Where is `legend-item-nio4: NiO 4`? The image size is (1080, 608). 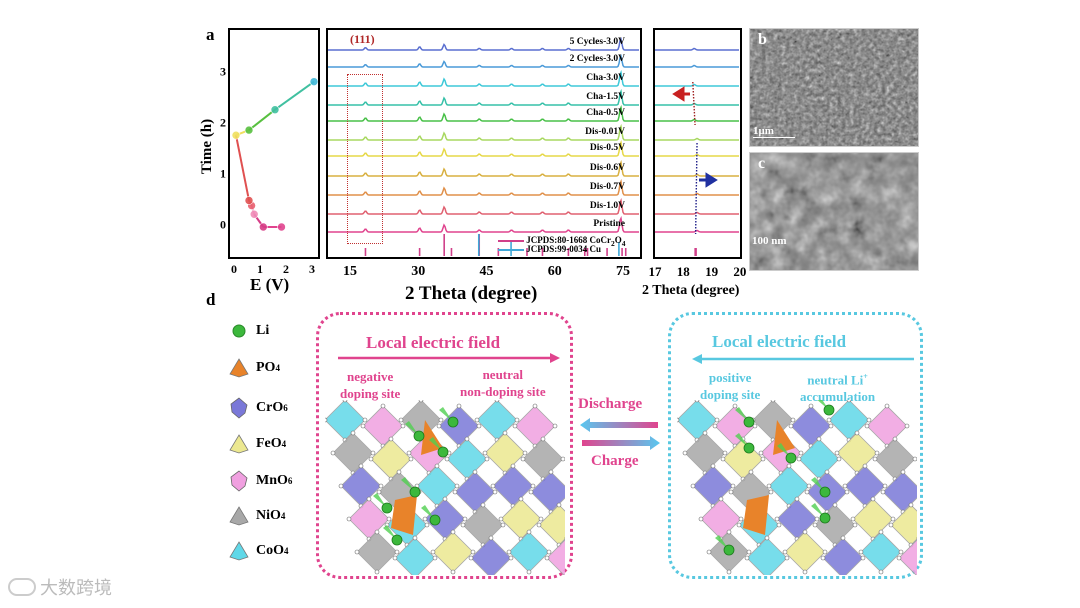
legend-item-nio4: NiO 4 is located at coordinates (256, 516).